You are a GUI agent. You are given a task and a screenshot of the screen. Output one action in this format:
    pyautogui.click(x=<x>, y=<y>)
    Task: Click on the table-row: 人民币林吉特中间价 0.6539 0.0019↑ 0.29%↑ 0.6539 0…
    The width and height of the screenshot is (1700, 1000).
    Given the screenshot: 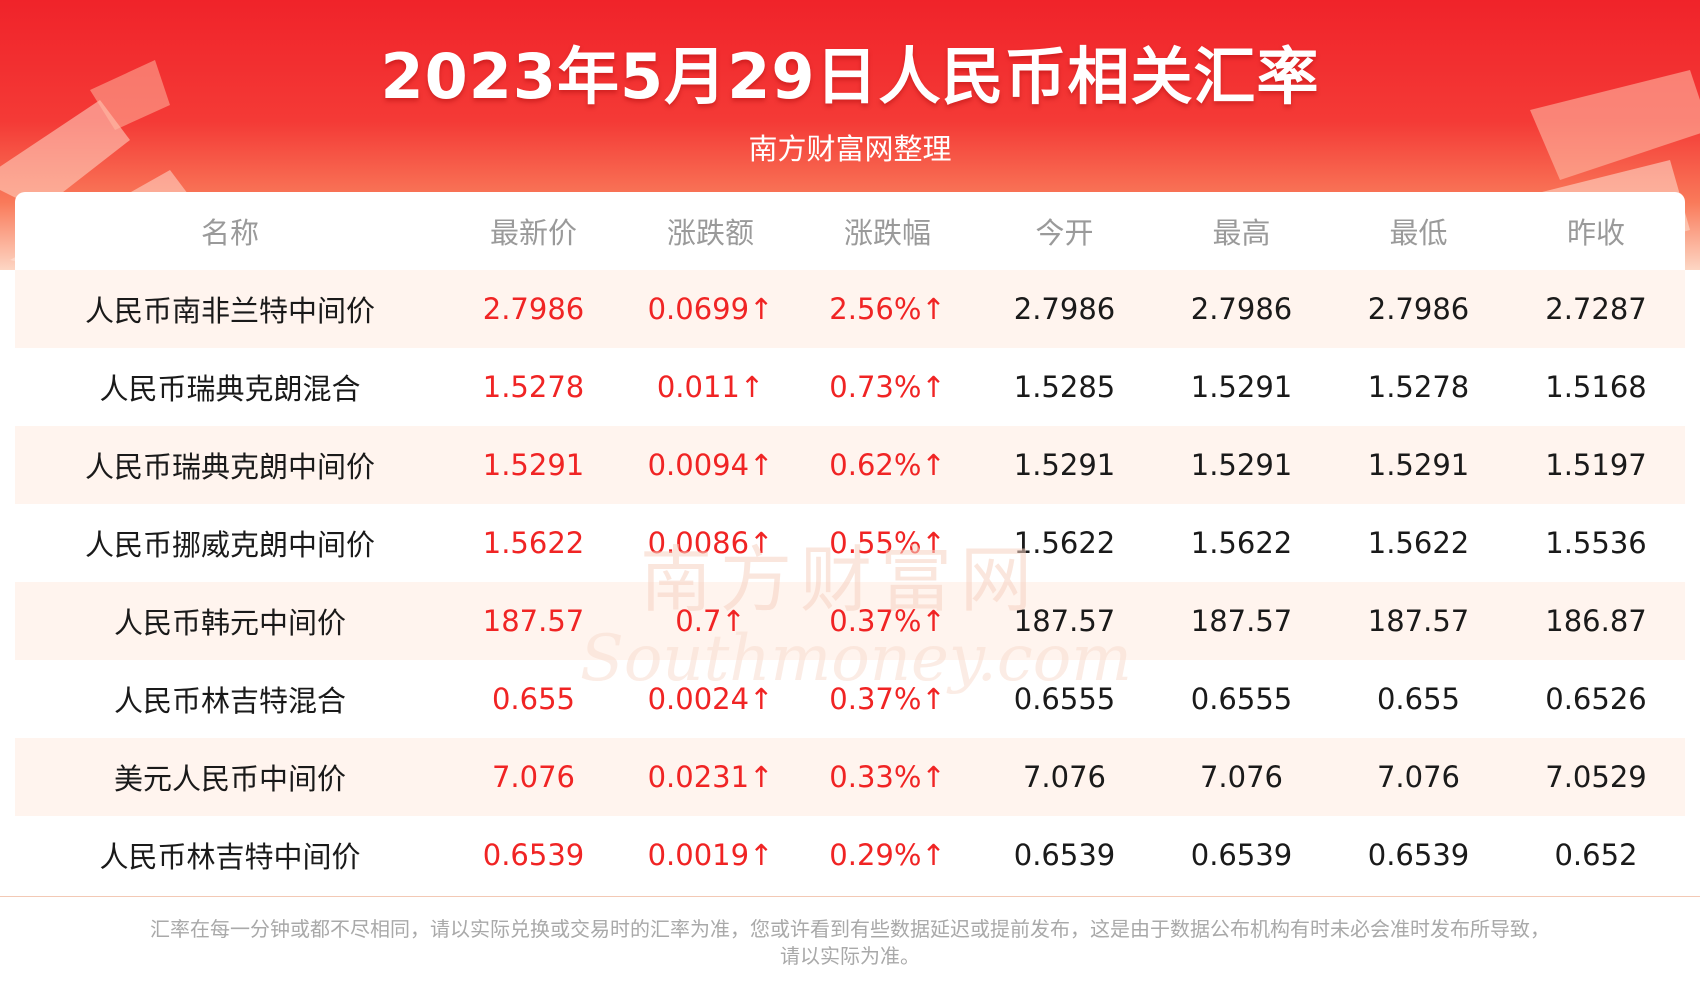 What is the action you would take?
    pyautogui.click(x=850, y=855)
    